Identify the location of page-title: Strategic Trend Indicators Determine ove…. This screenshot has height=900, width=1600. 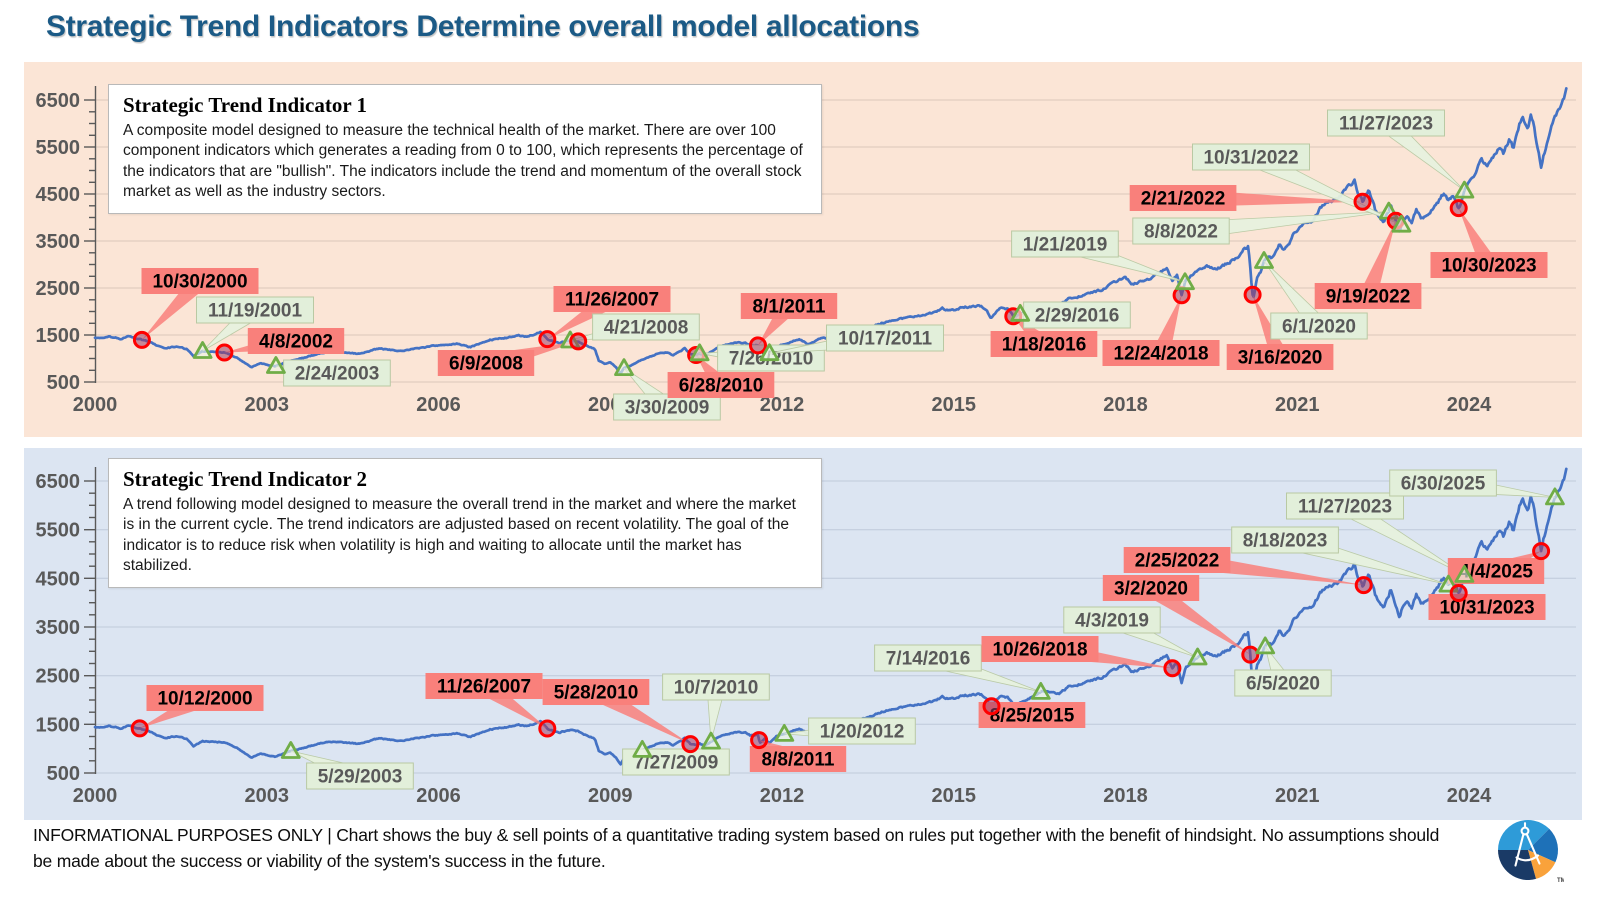
(483, 26).